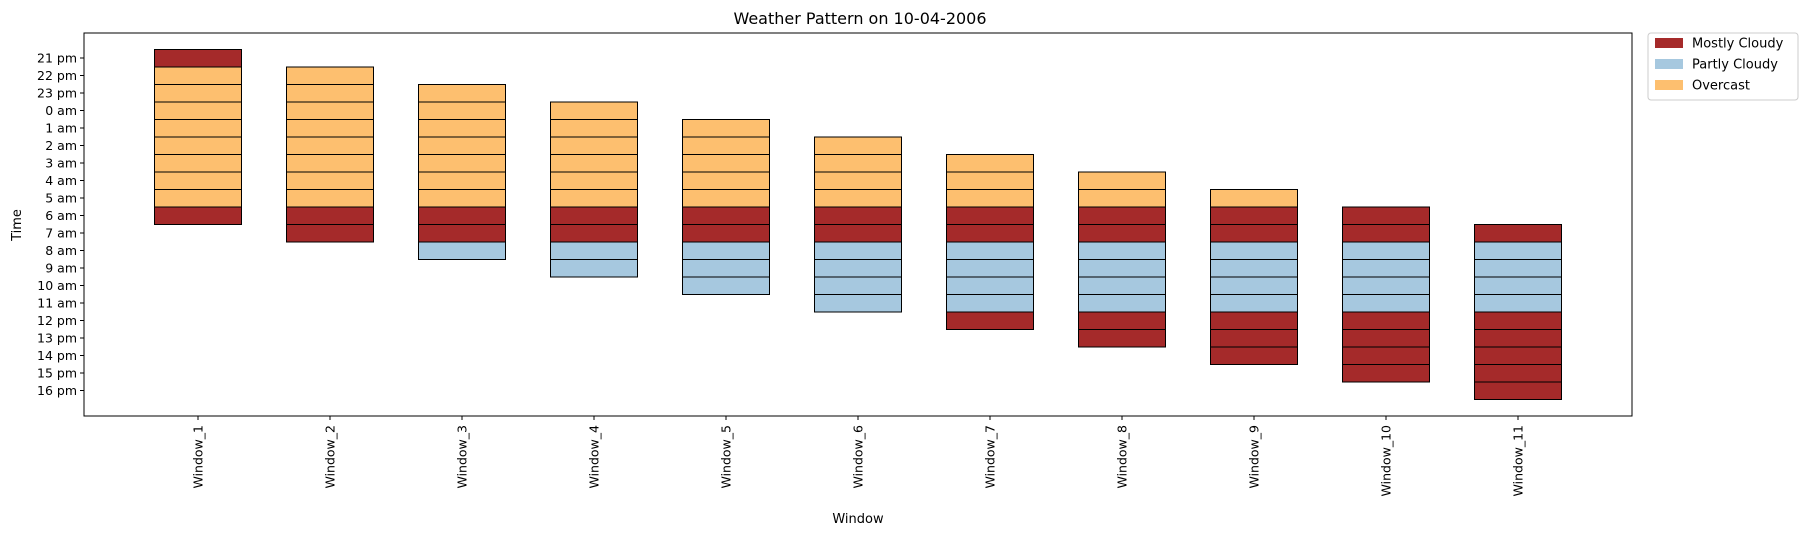 The width and height of the screenshot is (1806, 536). Describe the element at coordinates (57, 93) in the screenshot. I see `y-tick-label: 23 pm` at that location.